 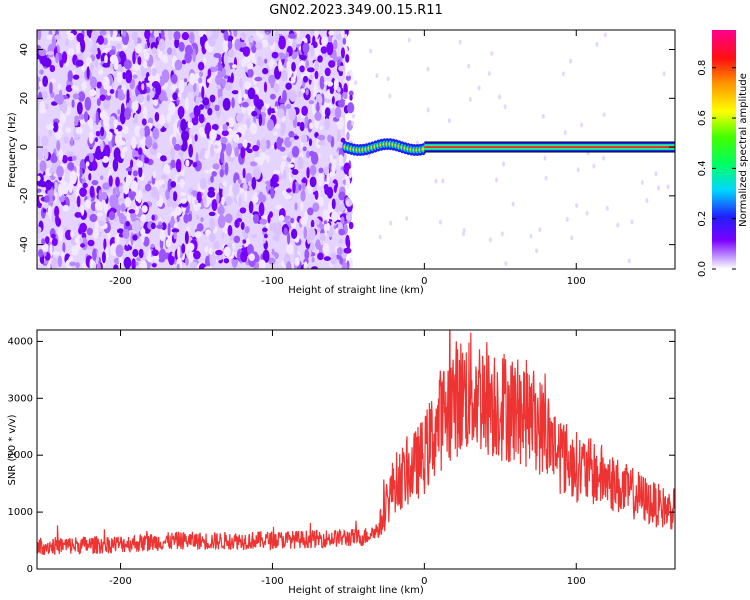 I want to click on y-tick-label: 0, so click(x=30, y=569).